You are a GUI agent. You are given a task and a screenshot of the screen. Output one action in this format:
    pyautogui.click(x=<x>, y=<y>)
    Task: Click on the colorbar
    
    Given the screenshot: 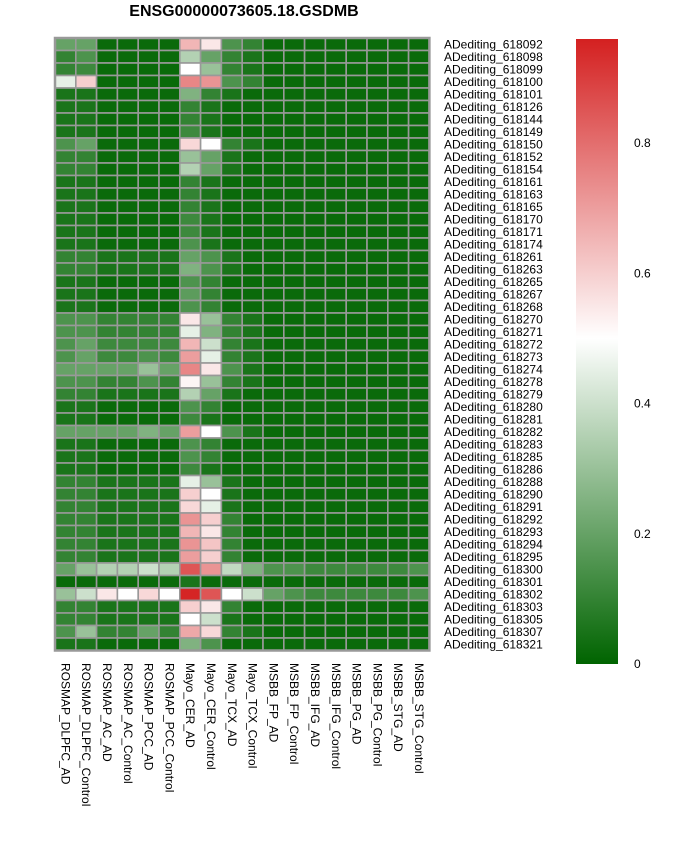 What is the action you would take?
    pyautogui.click(x=597, y=351)
    